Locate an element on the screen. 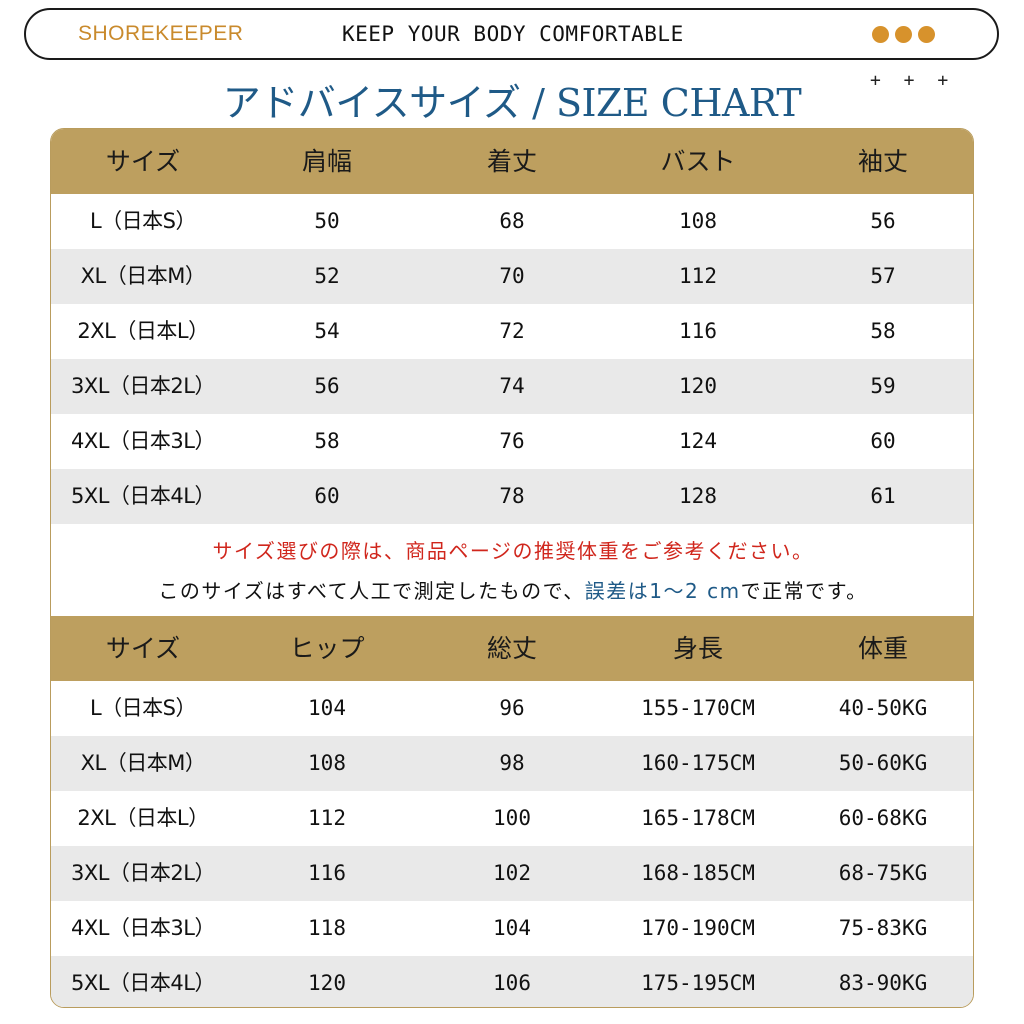 Image resolution: width=1024 pixels, height=1024 pixels. value-cell: 78 is located at coordinates (512, 496).